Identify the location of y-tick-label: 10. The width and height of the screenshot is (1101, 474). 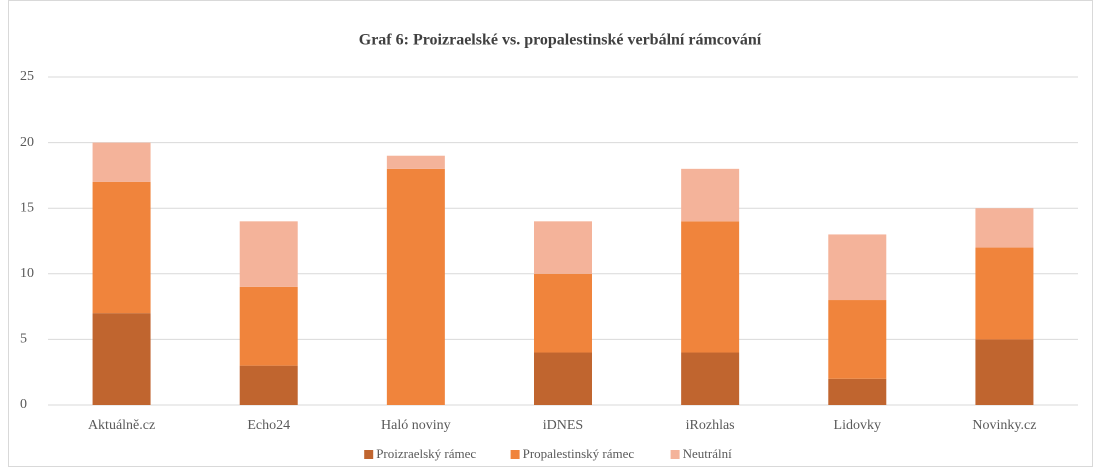
(27, 273).